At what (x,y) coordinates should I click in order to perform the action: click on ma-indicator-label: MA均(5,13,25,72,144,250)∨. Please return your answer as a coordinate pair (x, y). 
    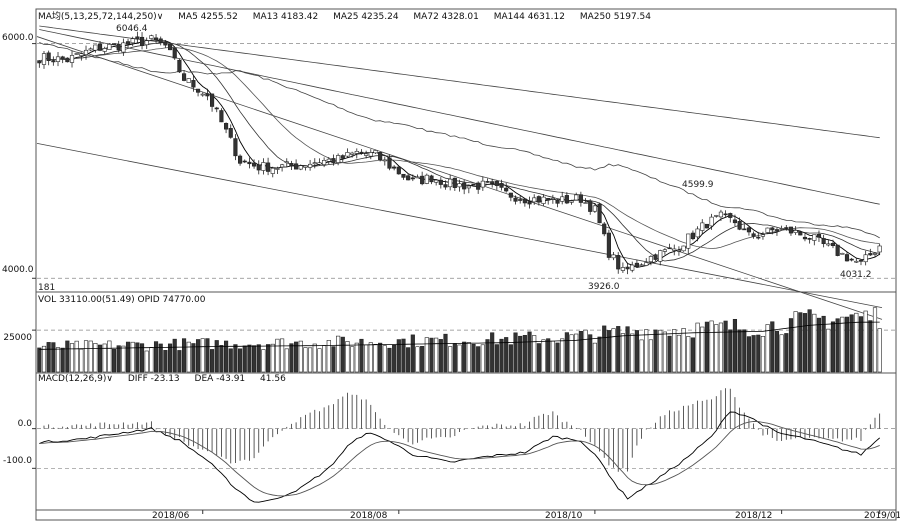
    Looking at the image, I should click on (101, 17).